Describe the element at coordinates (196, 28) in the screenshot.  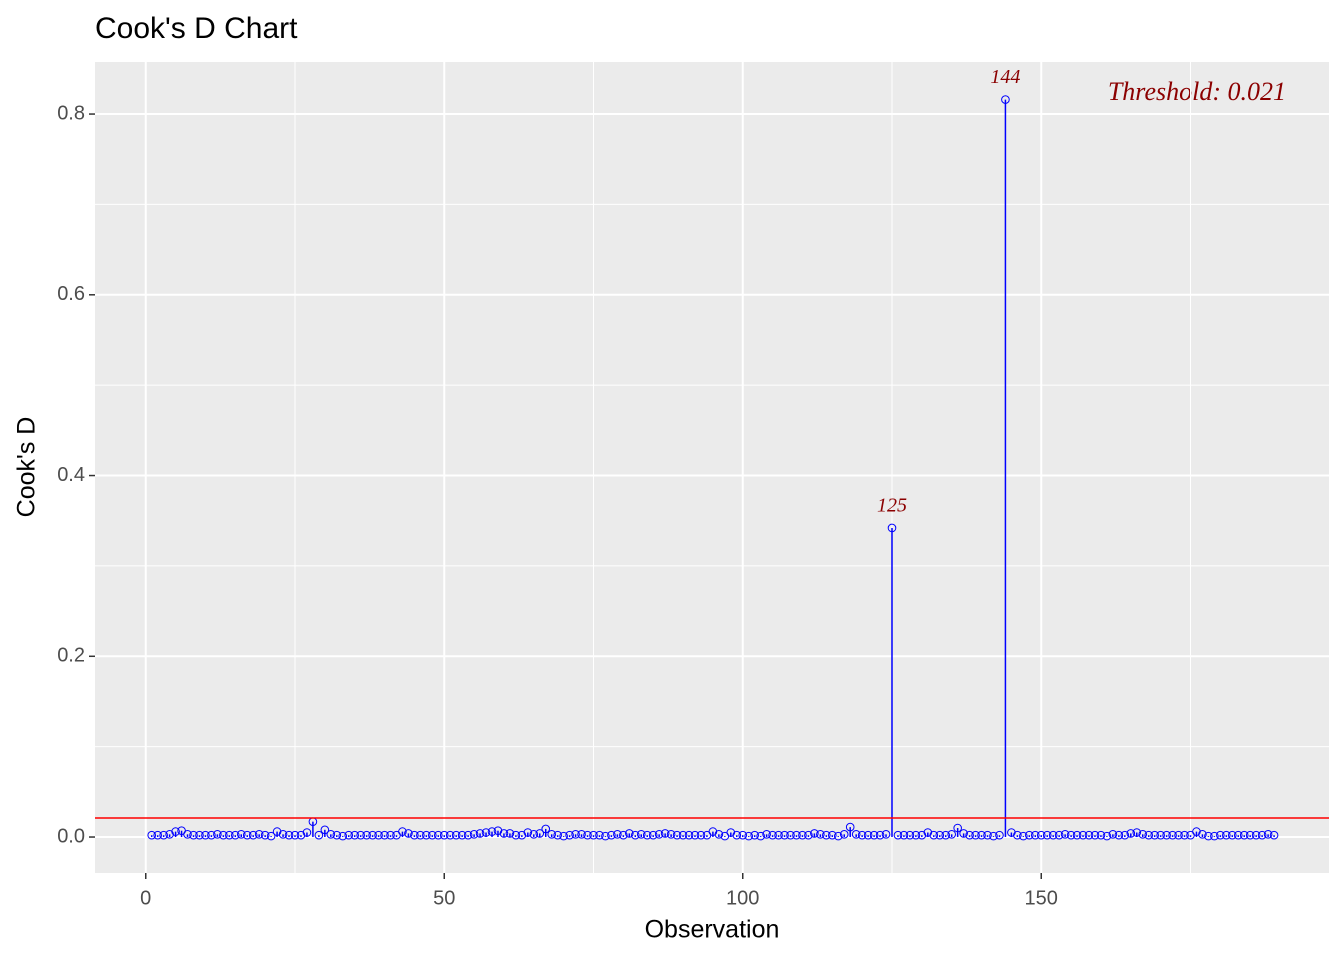
I see `chart-title: Cook's D Chart` at that location.